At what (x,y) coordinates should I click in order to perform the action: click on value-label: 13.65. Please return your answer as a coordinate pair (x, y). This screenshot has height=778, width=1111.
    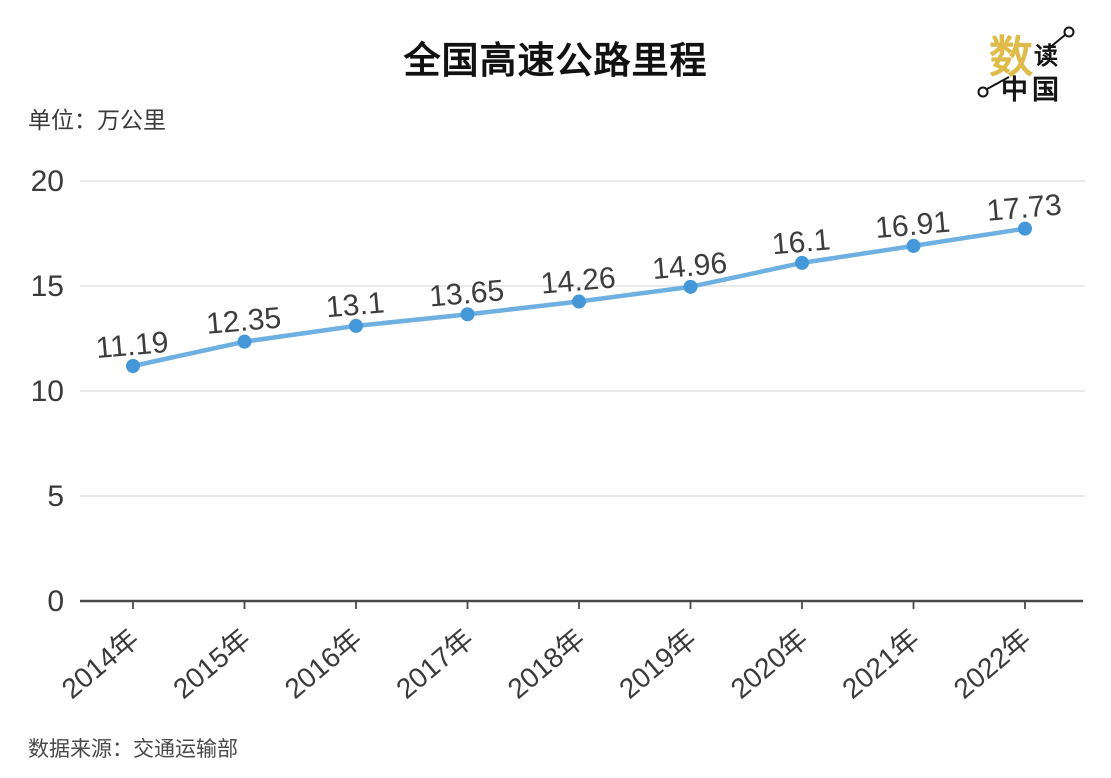
    Looking at the image, I should click on (467, 293).